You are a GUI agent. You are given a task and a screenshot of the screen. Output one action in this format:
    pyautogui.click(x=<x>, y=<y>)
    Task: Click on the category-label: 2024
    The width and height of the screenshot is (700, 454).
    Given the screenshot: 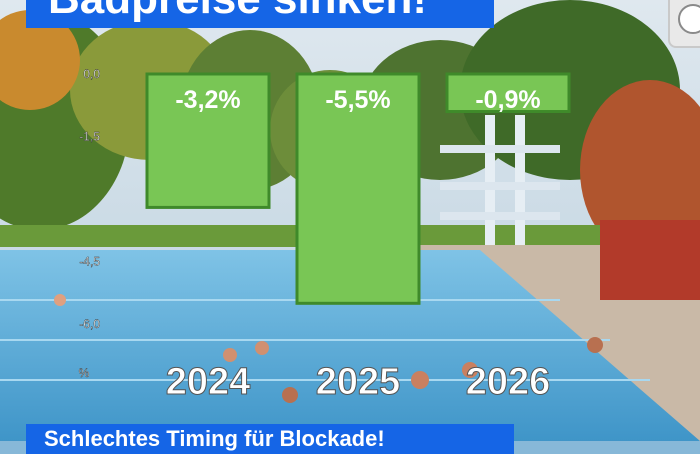 What is the action you would take?
    pyautogui.click(x=208, y=382)
    